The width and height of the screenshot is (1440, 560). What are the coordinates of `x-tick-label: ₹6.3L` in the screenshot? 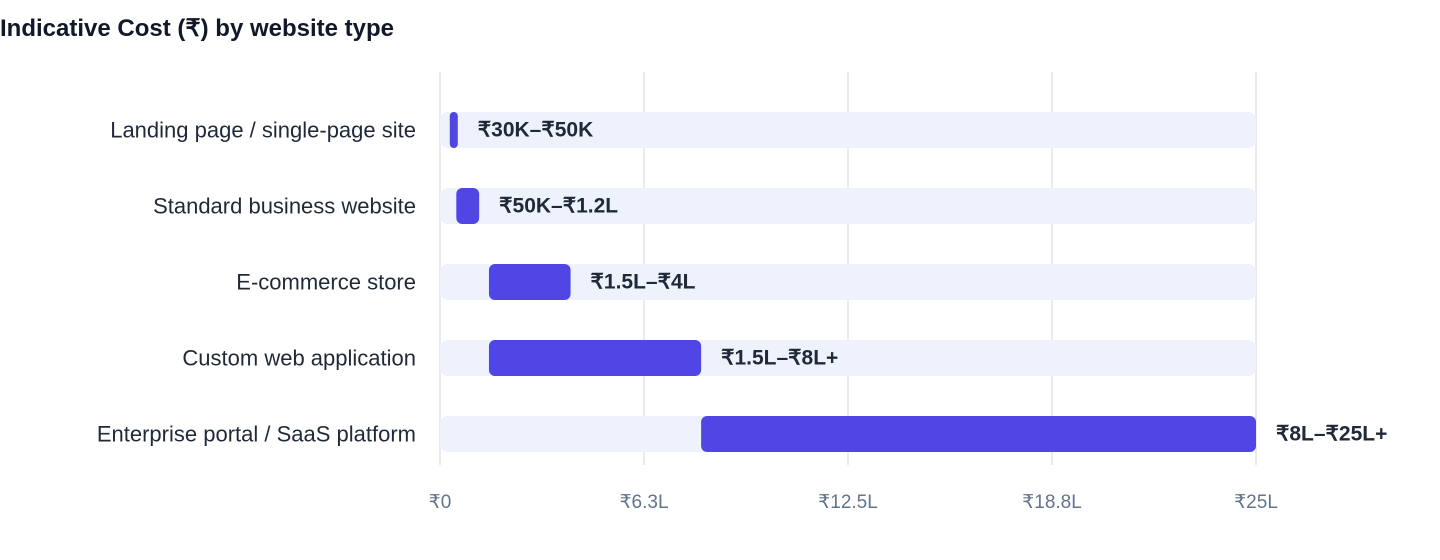 It's located at (643, 502).